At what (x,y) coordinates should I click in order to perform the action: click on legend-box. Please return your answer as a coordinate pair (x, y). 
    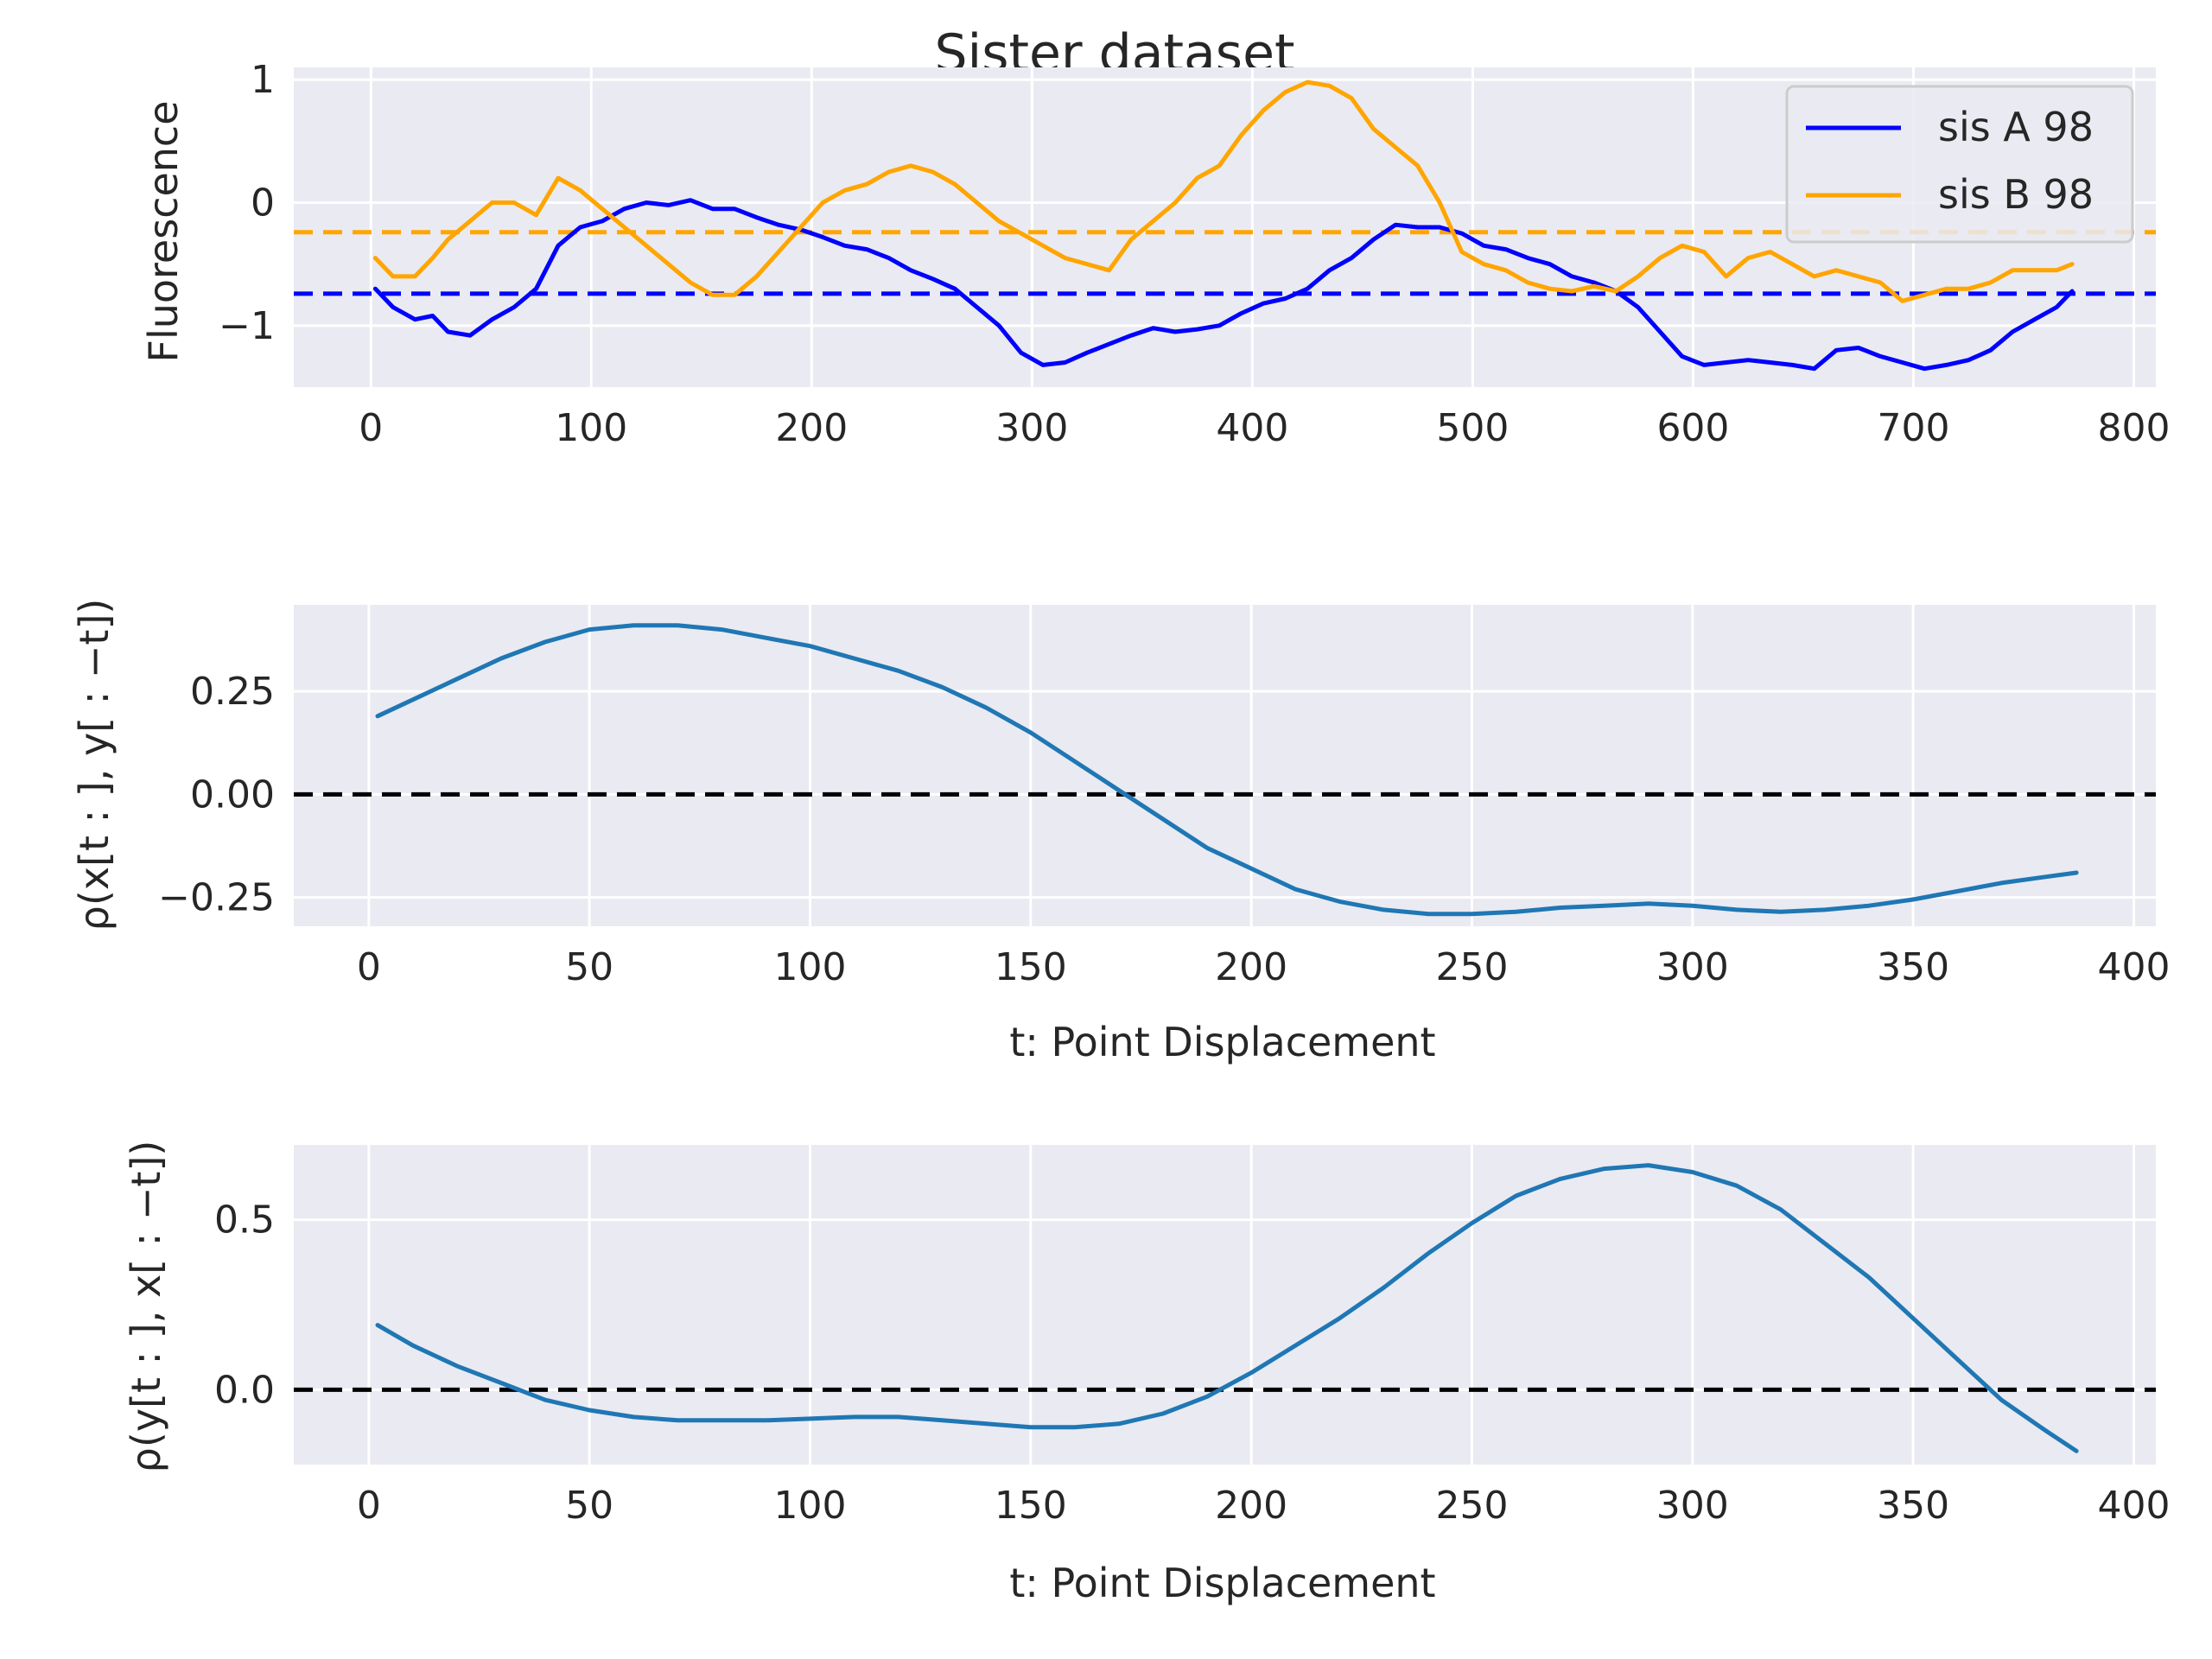
    Looking at the image, I should click on (1959, 164).